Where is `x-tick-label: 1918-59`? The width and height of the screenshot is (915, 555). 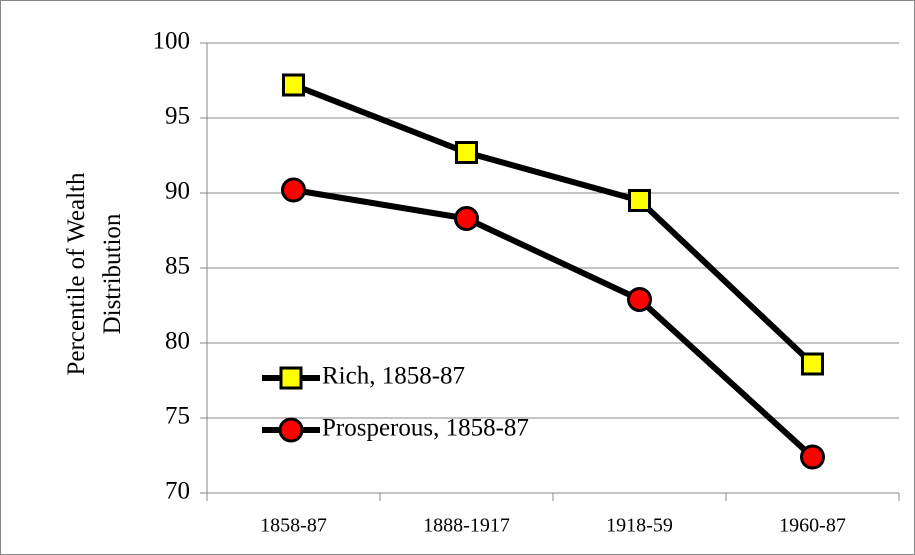 x-tick-label: 1918-59 is located at coordinates (639, 526).